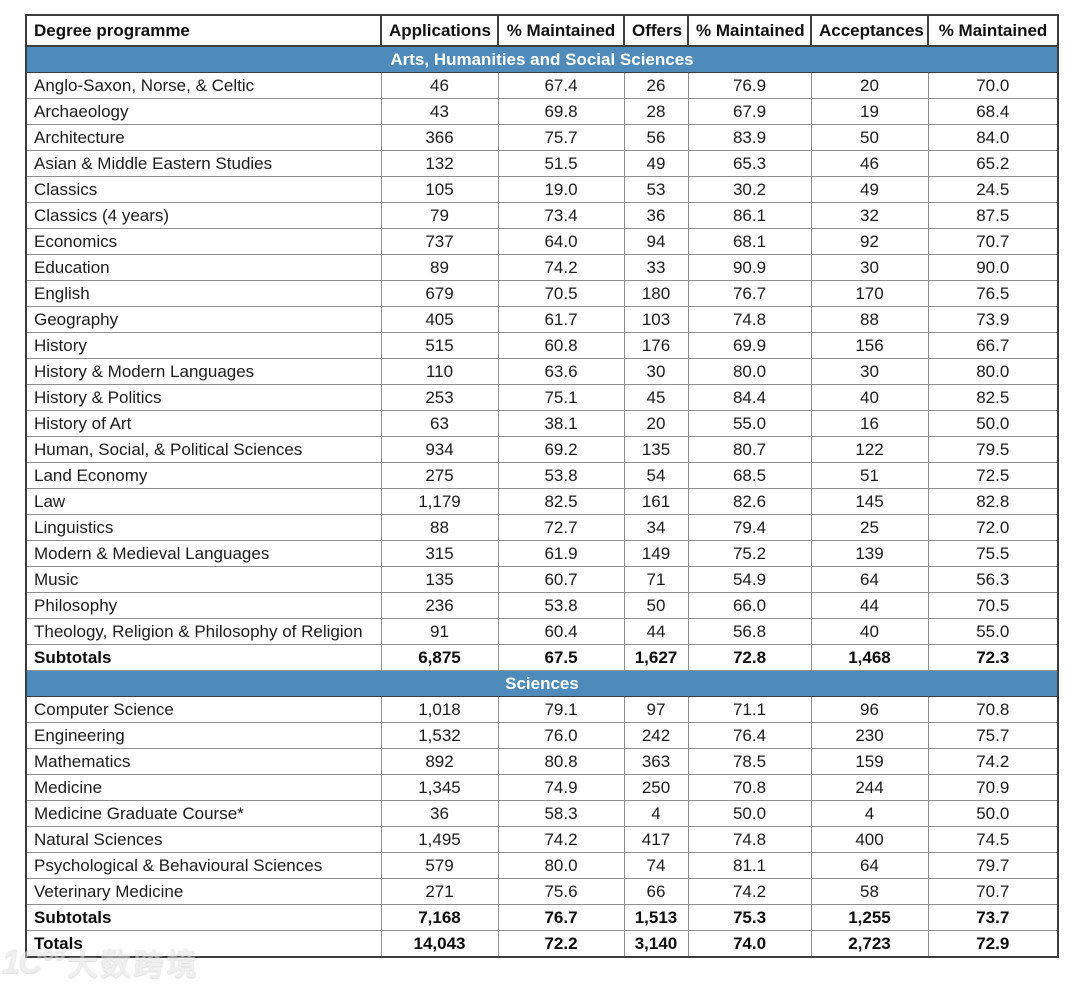 Image resolution: width=1080 pixels, height=991 pixels. I want to click on value-cell: 515, so click(439, 345).